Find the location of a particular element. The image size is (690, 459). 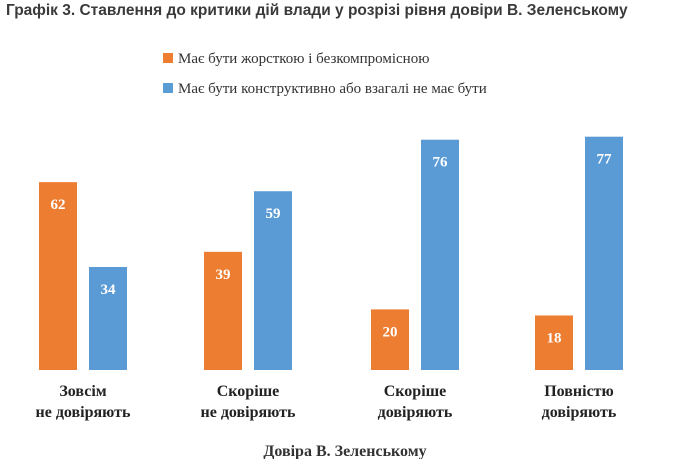

legend-label-1: Має бути жорсткою і безкомпромісною is located at coordinates (303, 59).